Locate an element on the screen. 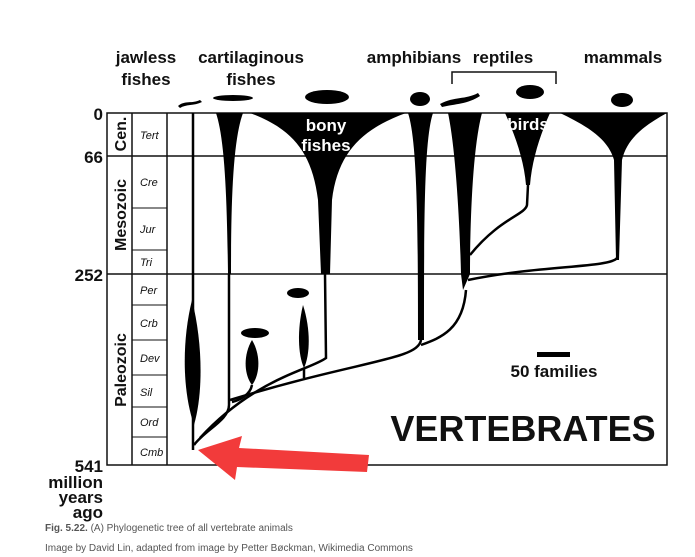 The image size is (695, 557). group-label: mammals is located at coordinates (623, 57).